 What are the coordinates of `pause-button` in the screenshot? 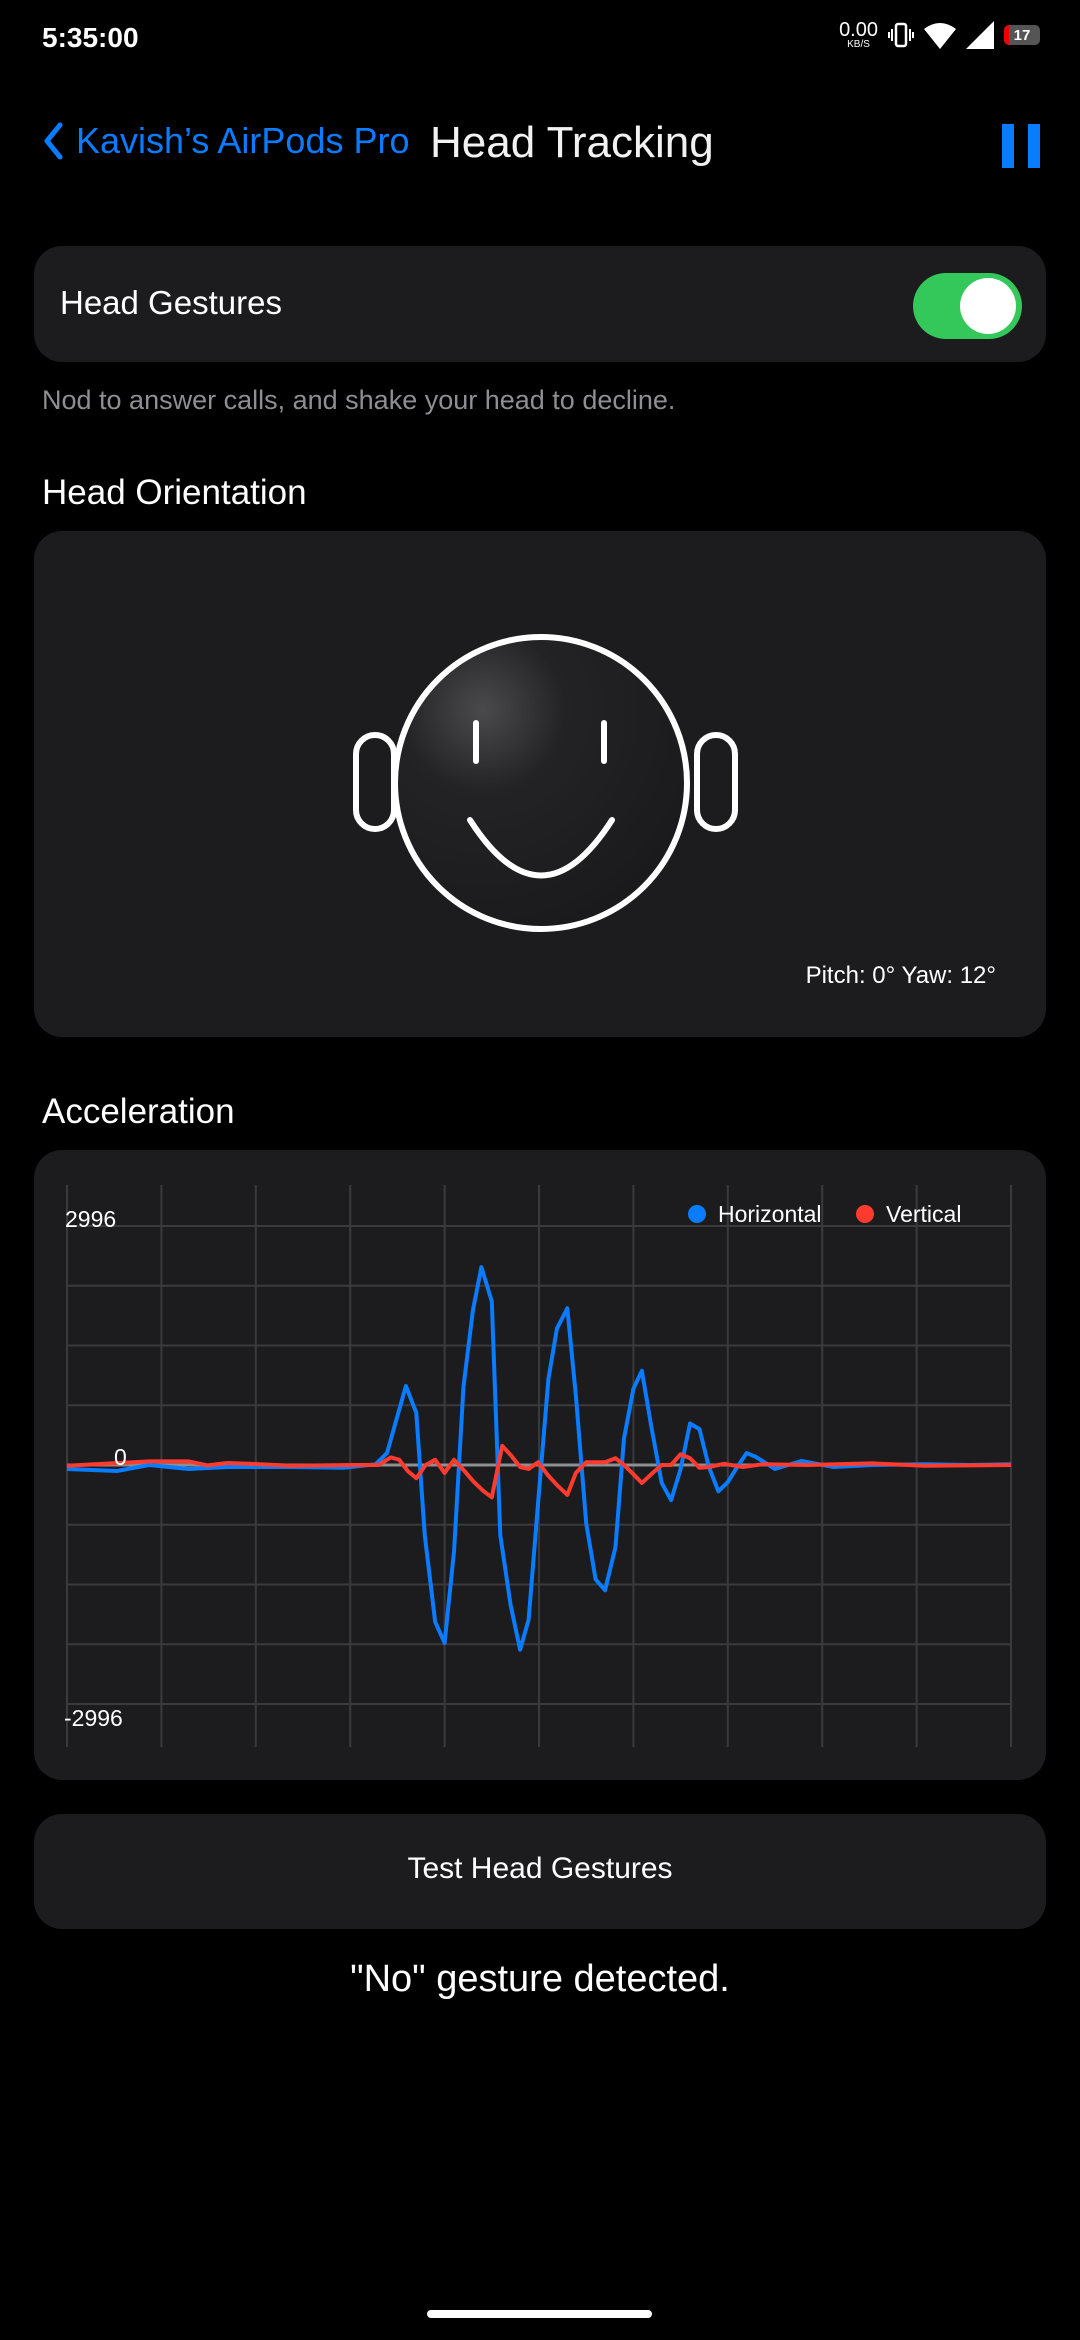 It's located at (1021, 146).